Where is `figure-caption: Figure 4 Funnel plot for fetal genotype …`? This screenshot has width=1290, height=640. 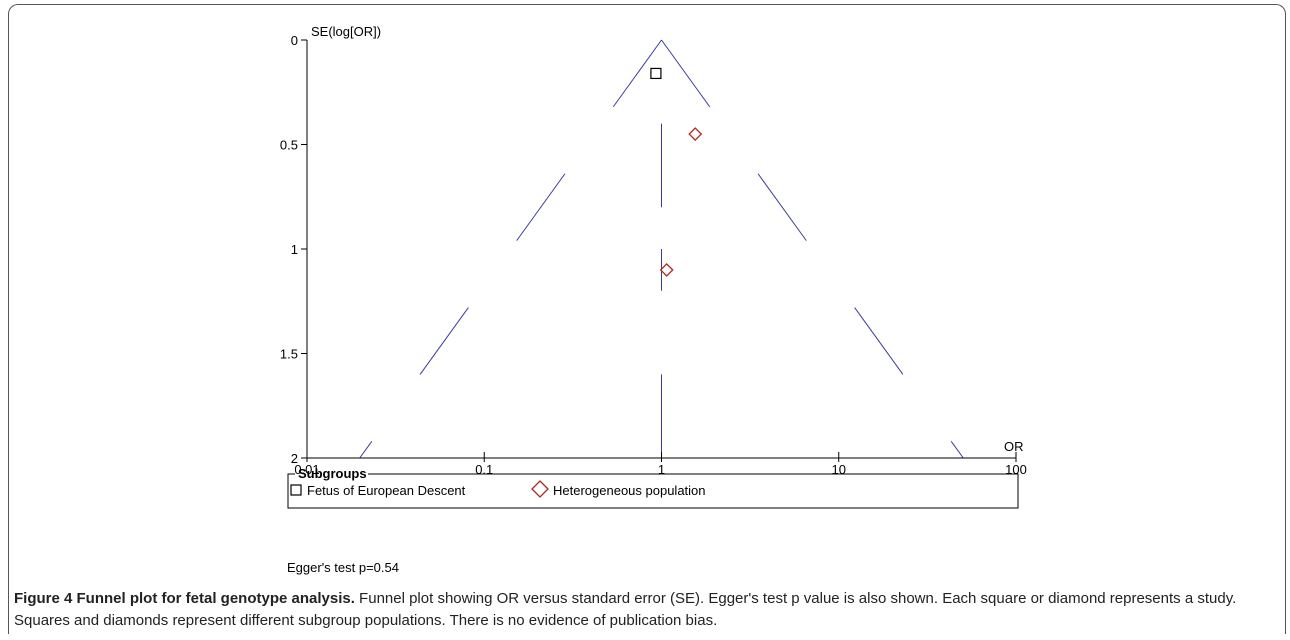
figure-caption: Figure 4 Funnel plot for fetal genotype … is located at coordinates (645, 610).